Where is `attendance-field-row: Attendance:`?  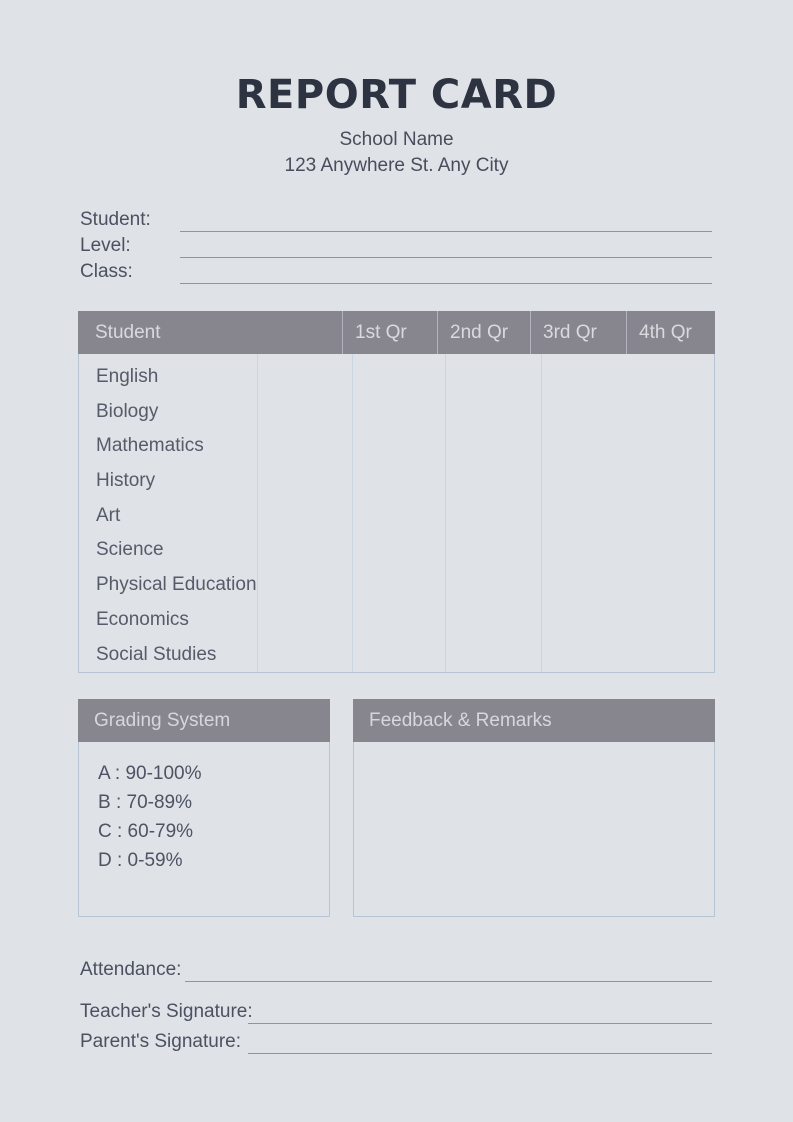
attendance-field-row: Attendance: is located at coordinates (396, 969).